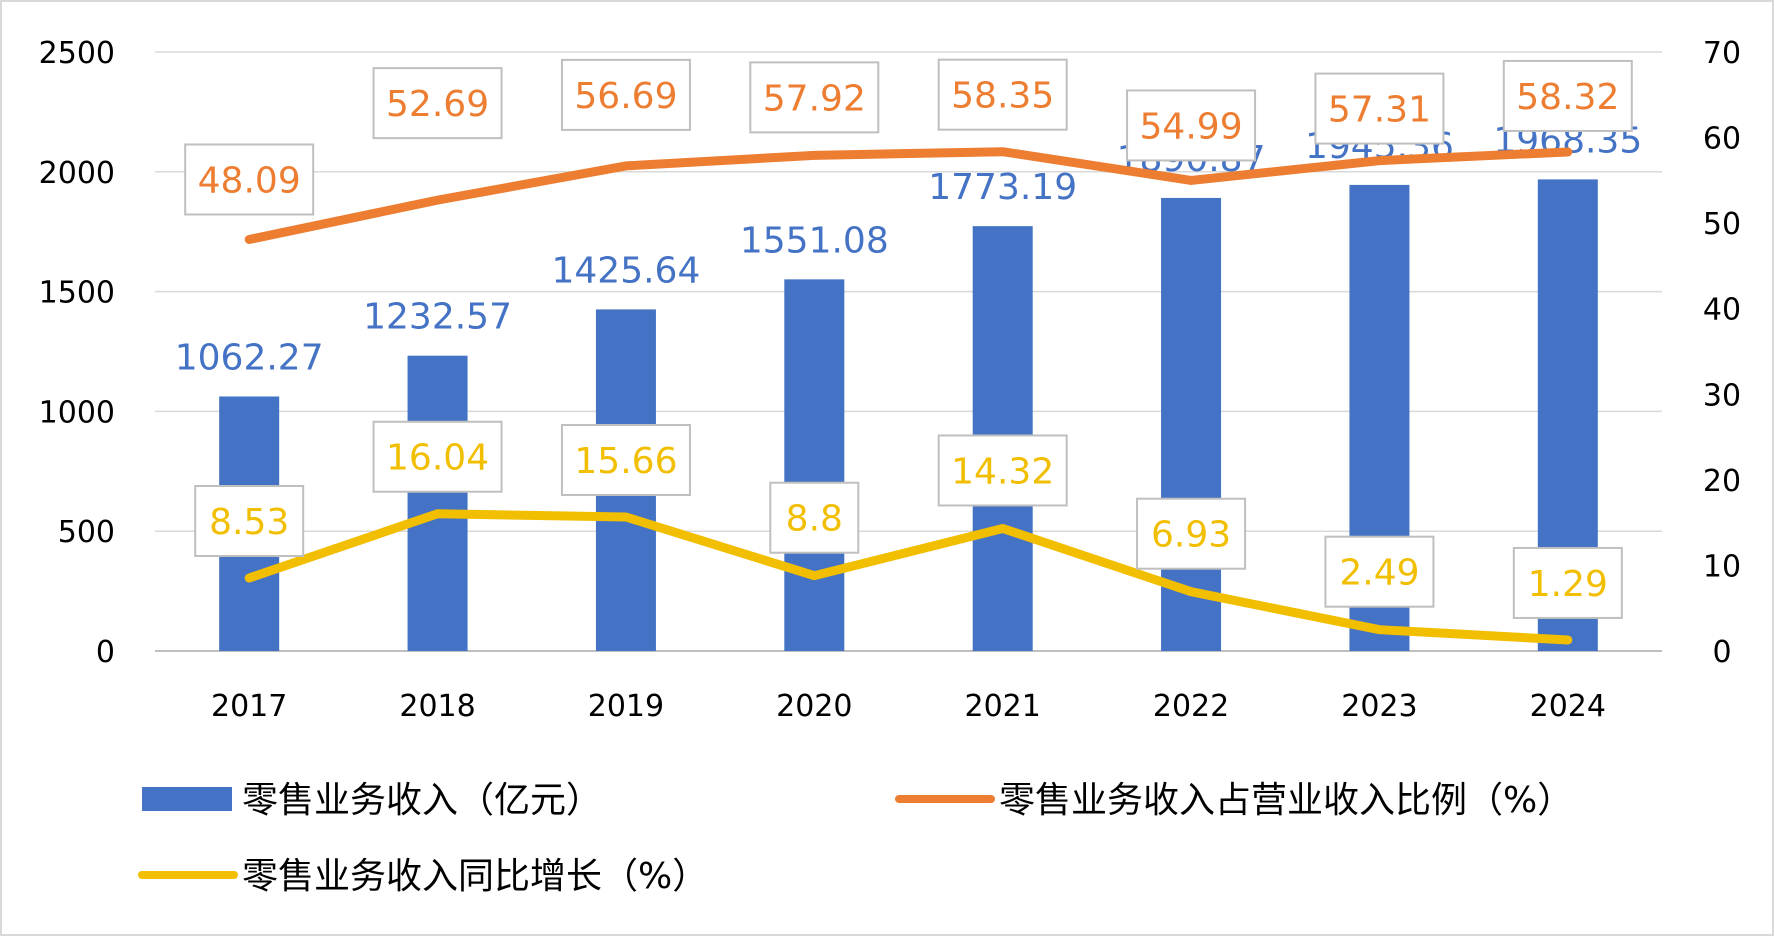 This screenshot has width=1774, height=936. What do you see at coordinates (475, 876) in the screenshot?
I see `legend-label: 零售业务收入同比增长（%）` at bounding box center [475, 876].